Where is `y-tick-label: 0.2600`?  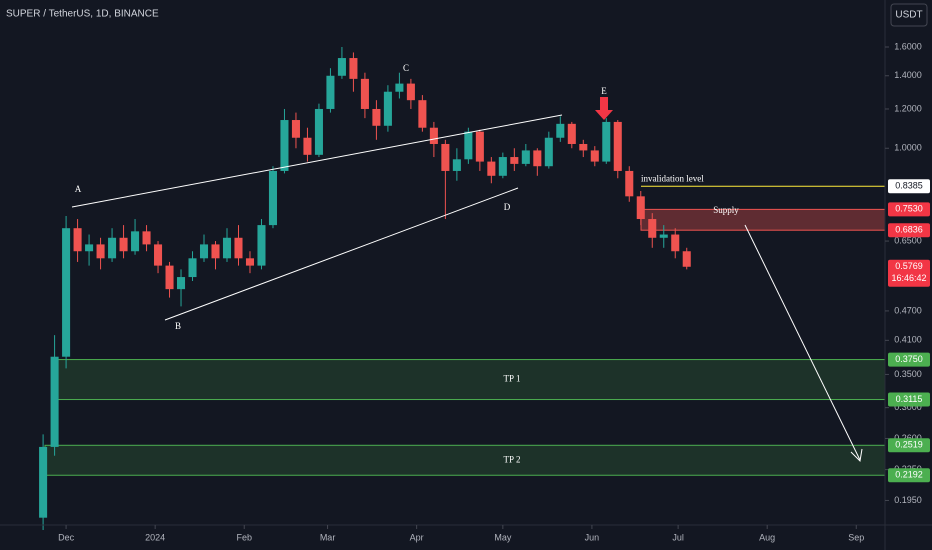
y-tick-label: 0.2600 is located at coordinates (908, 438).